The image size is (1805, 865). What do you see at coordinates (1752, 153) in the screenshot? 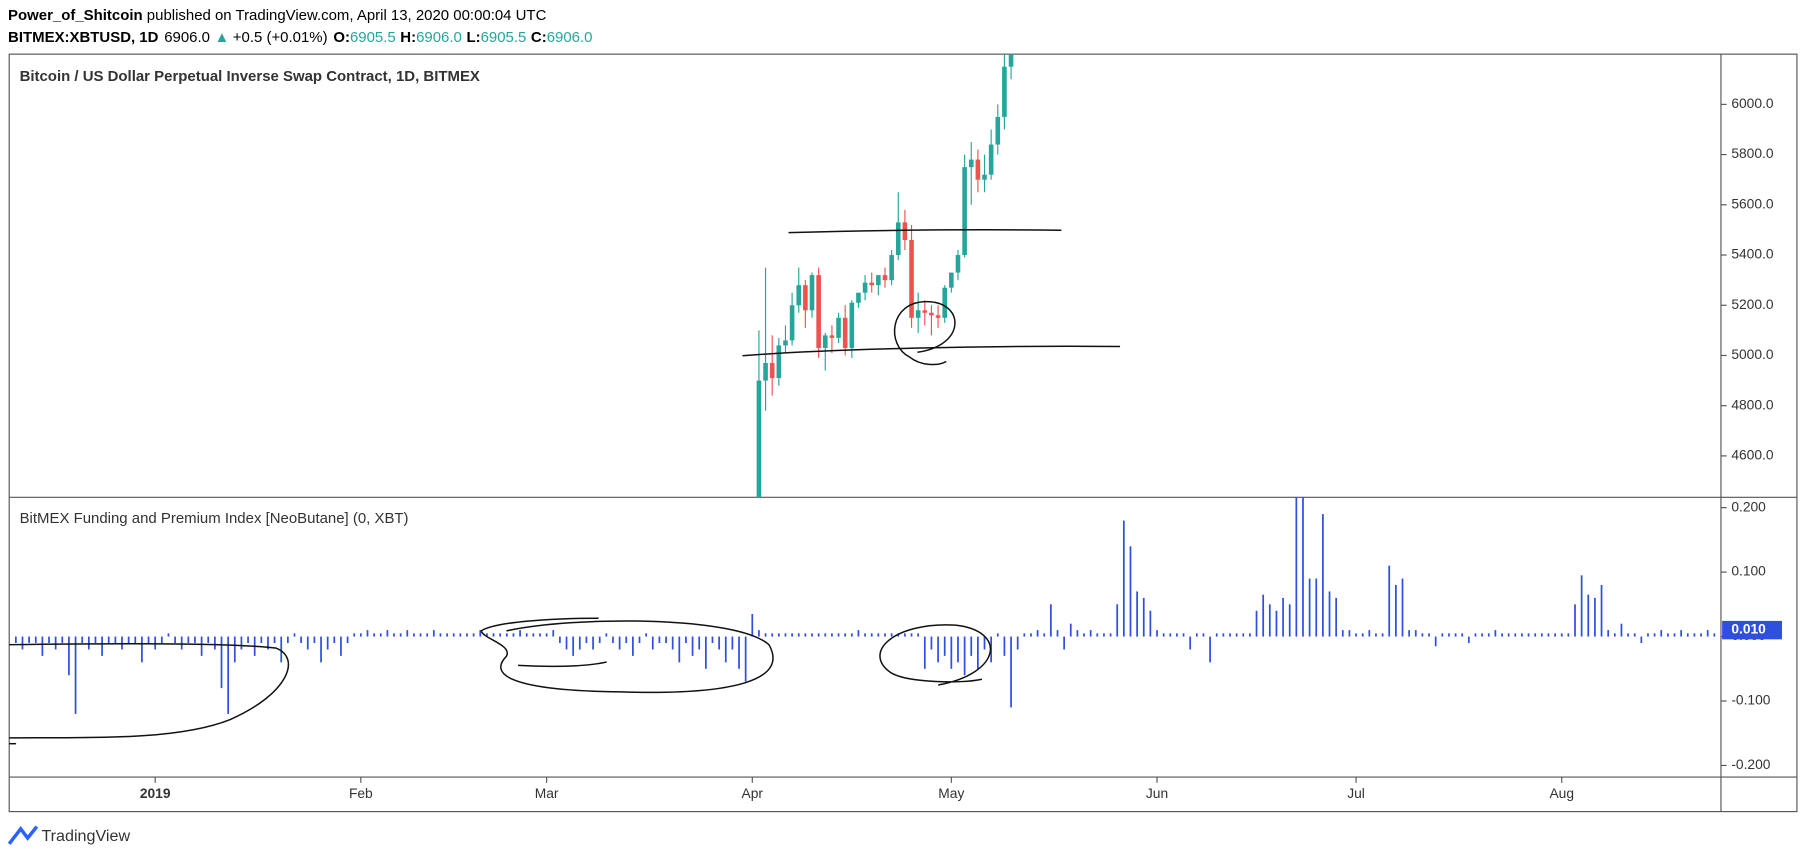
I see `y-tick-label: 5800.0` at bounding box center [1752, 153].